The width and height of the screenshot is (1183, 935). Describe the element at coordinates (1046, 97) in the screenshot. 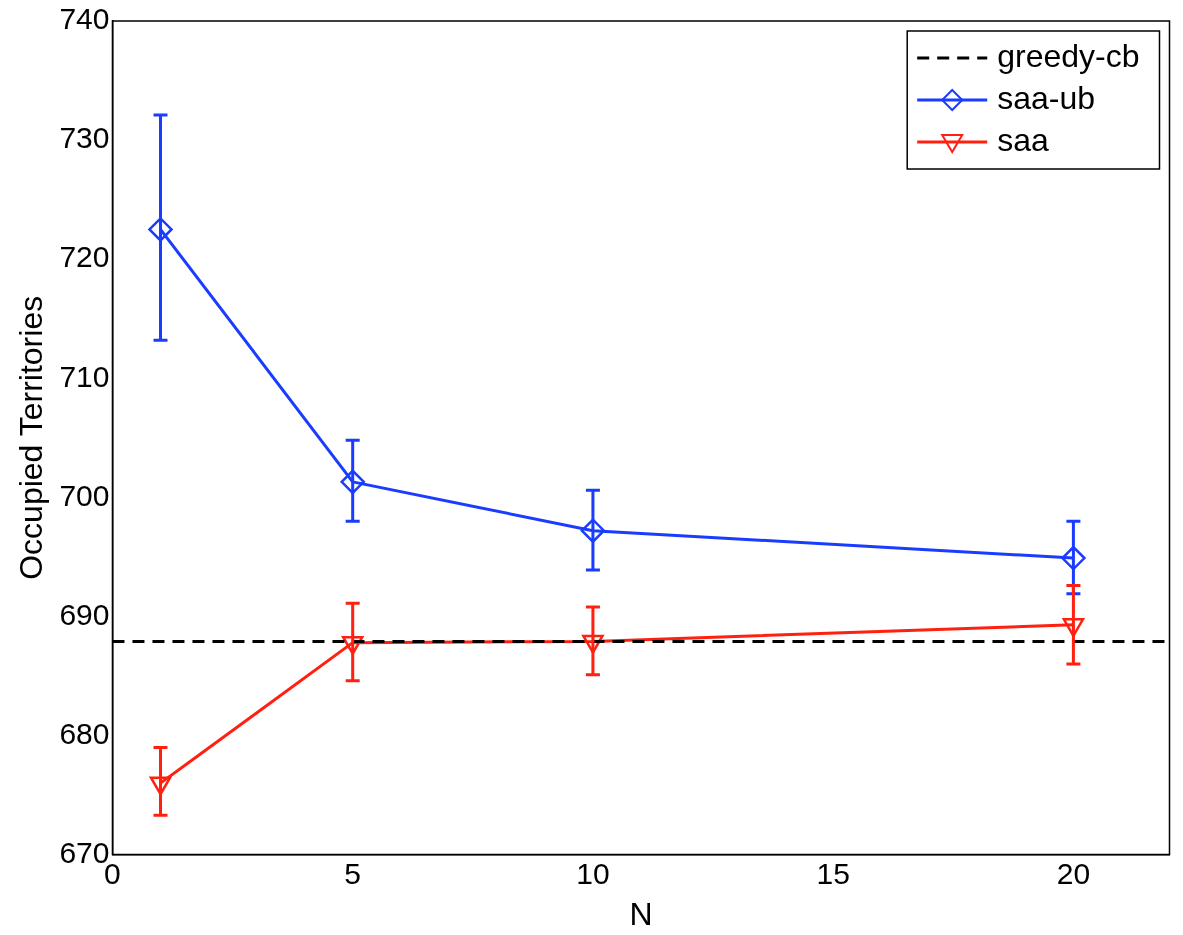

I see `legend-label: saa-ub` at that location.